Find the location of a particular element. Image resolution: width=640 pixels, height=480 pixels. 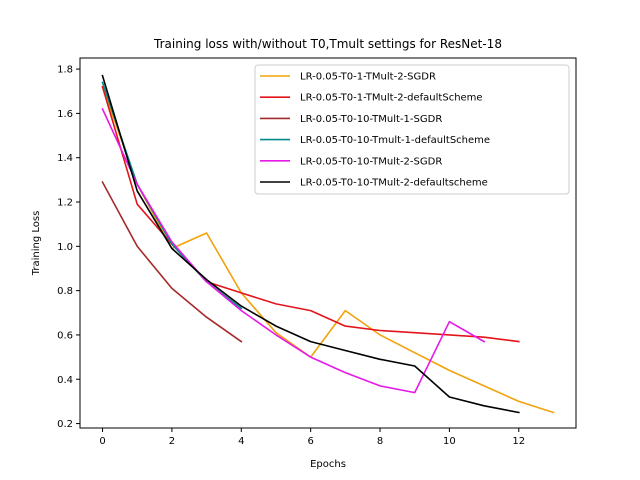

x-tick-label: 6 is located at coordinates (310, 441).